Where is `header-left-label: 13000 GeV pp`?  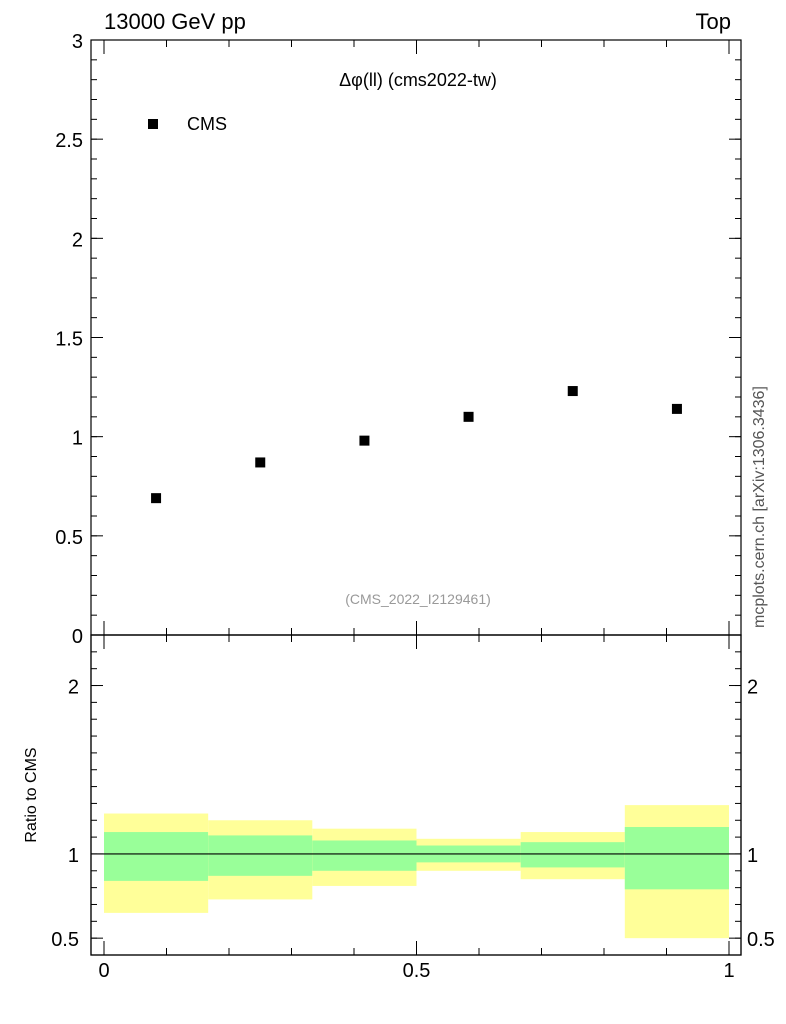
header-left-label: 13000 GeV pp is located at coordinates (175, 21).